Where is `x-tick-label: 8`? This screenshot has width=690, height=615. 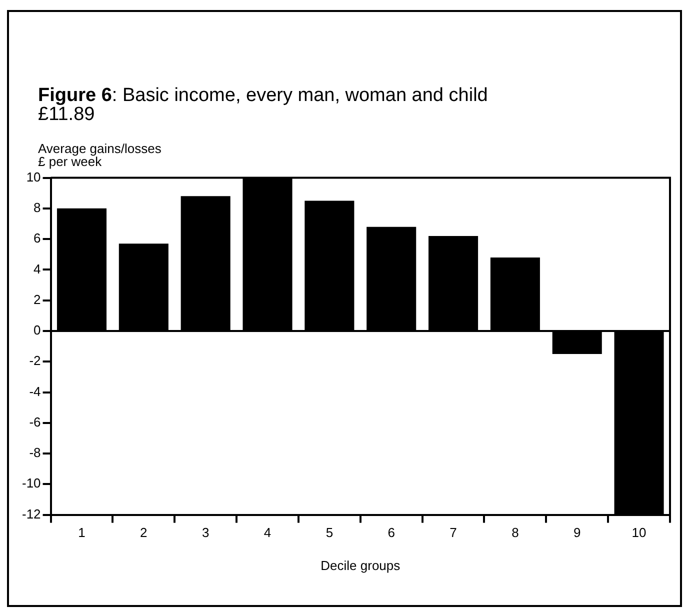 x-tick-label: 8 is located at coordinates (515, 532).